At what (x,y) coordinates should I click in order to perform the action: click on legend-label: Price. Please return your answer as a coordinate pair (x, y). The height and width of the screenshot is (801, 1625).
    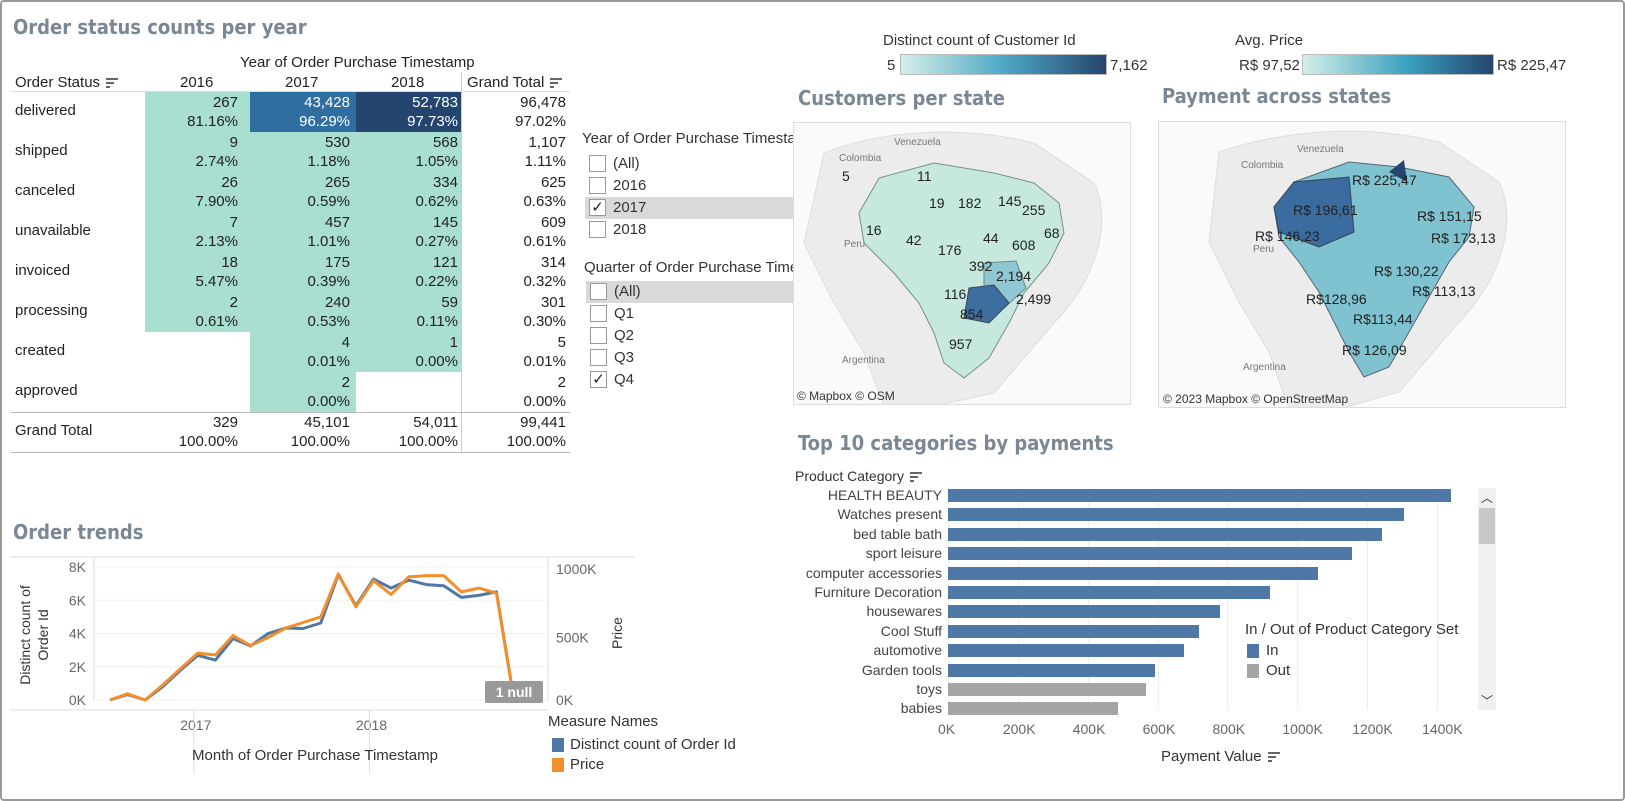
    Looking at the image, I should click on (587, 764).